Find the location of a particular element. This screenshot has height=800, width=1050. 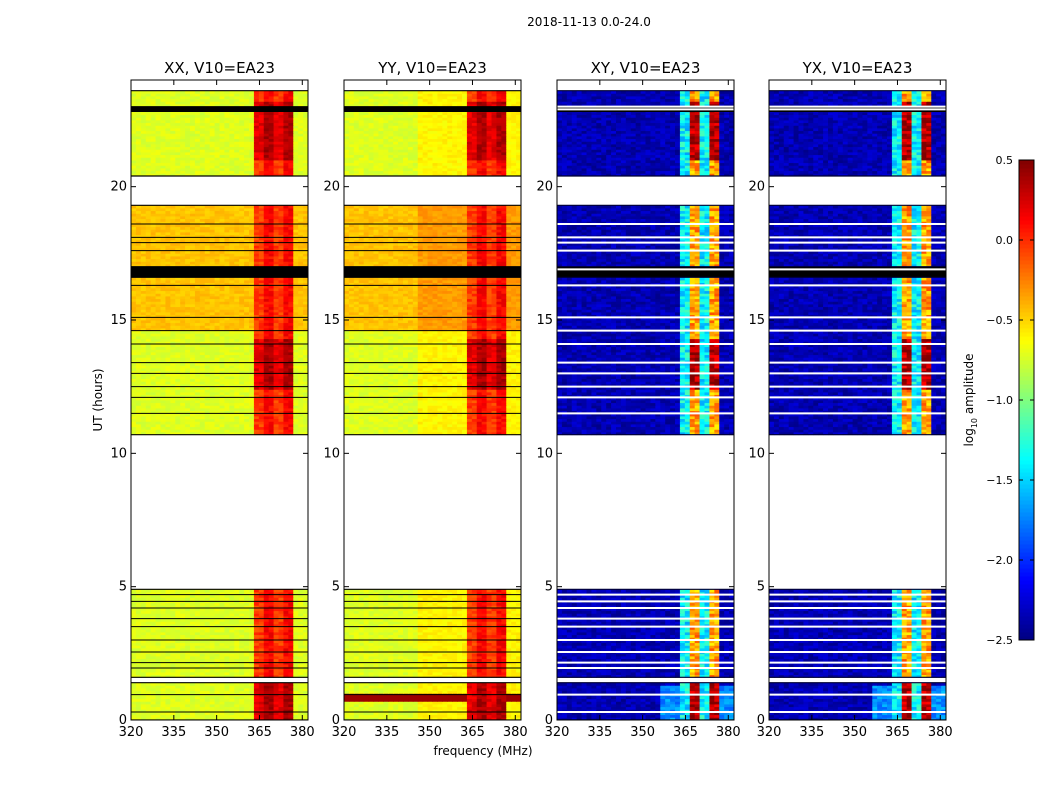

heatmap-xx is located at coordinates (219, 400).